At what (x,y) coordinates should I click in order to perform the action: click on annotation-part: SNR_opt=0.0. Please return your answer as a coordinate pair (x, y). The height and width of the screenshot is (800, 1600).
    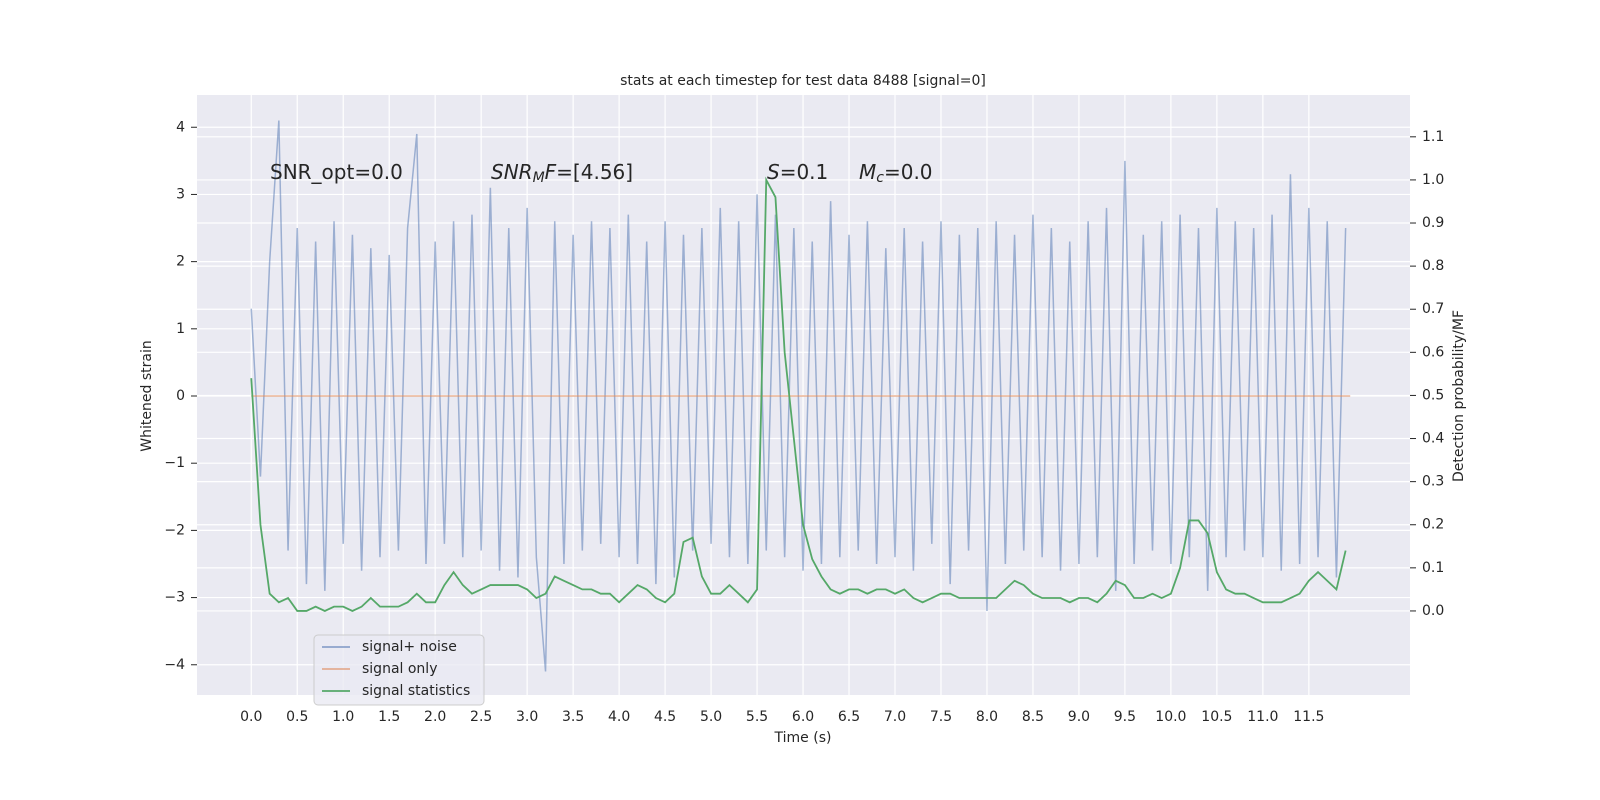
    Looking at the image, I should click on (336, 172).